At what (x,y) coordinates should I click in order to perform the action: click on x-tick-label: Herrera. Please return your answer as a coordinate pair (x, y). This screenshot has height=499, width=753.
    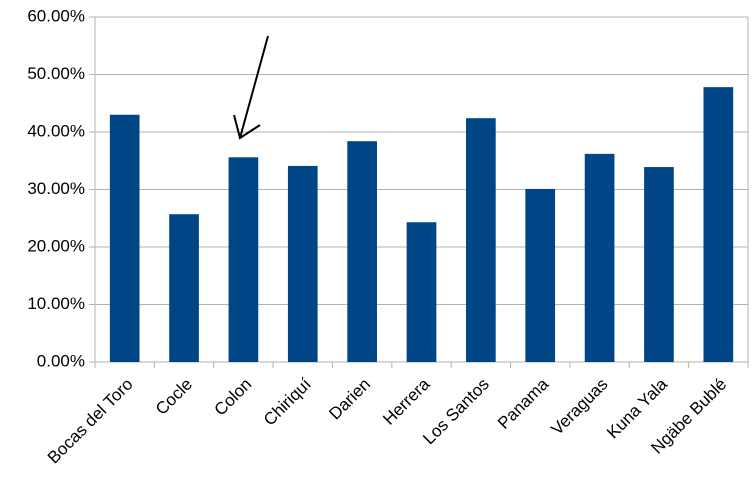
    Looking at the image, I should click on (406, 401).